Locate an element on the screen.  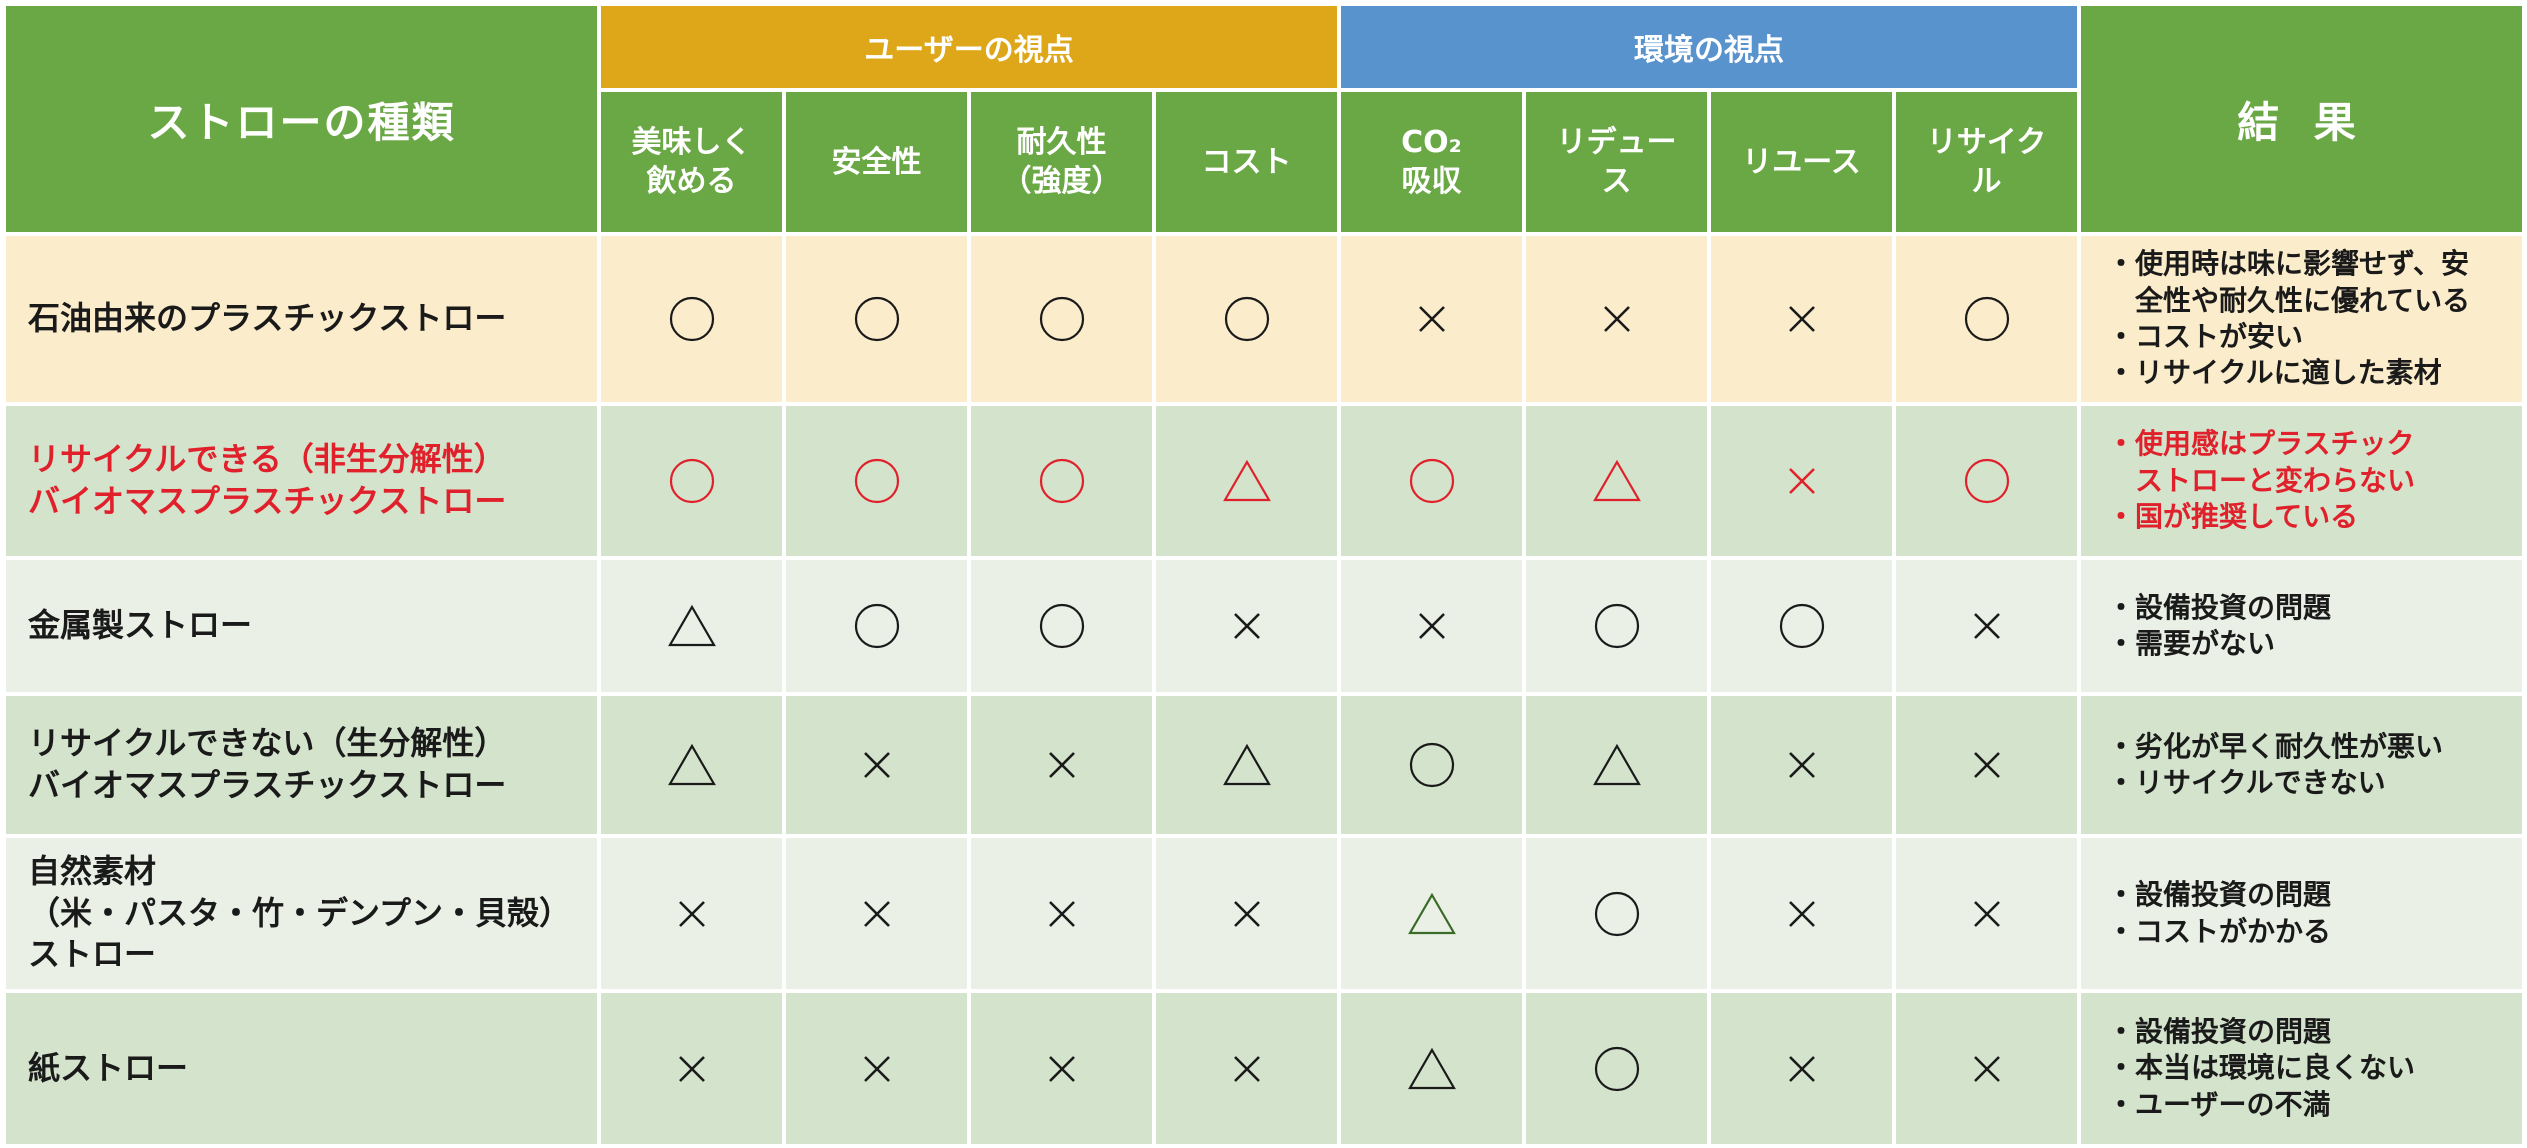
header-durability: 耐久性 （強度） is located at coordinates (1061, 162).